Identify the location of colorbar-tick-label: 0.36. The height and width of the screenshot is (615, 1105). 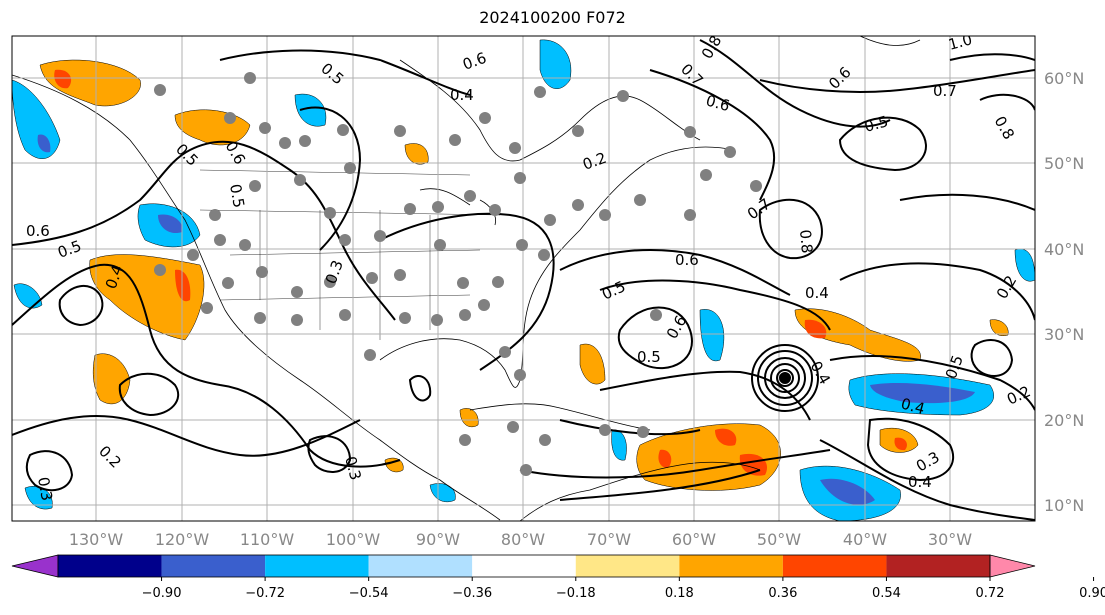
(782, 593).